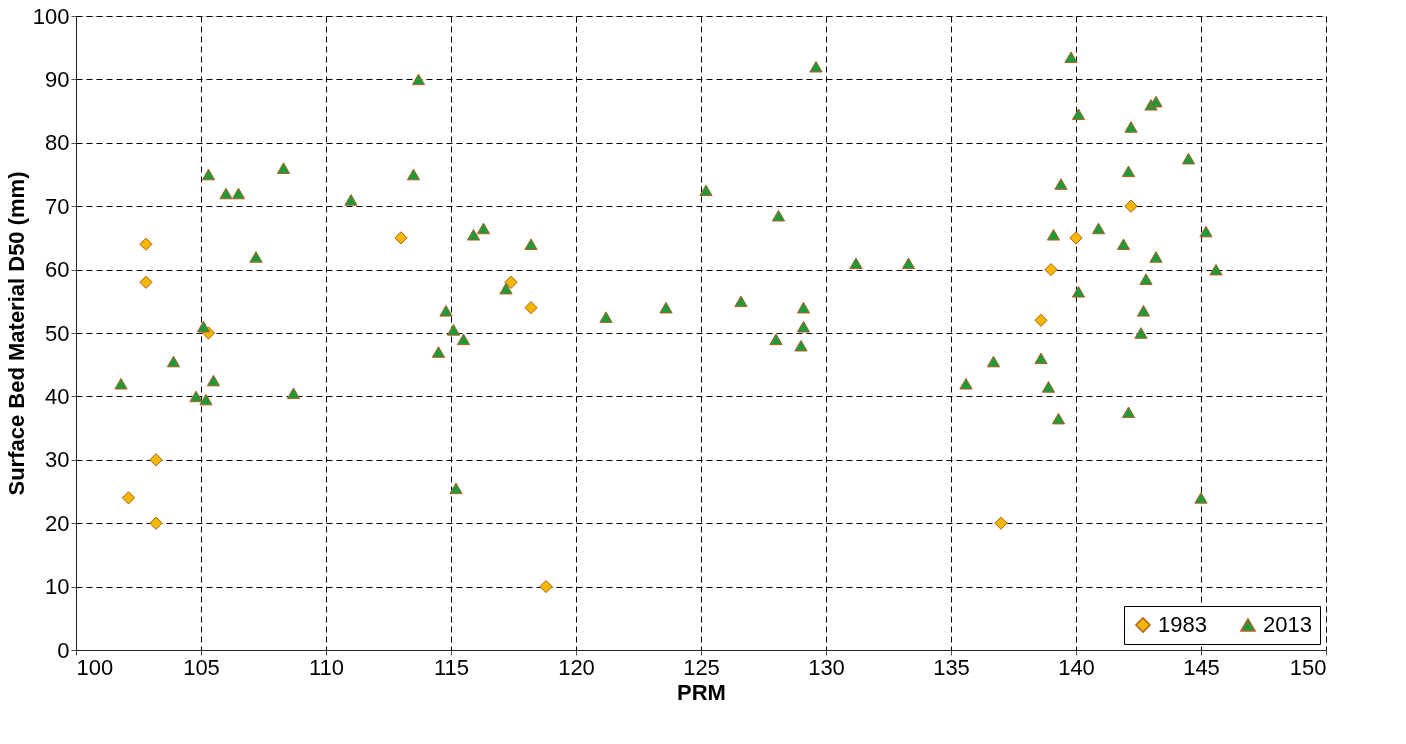 The height and width of the screenshot is (744, 1406). I want to click on y-tick-label: 0, so click(63, 650).